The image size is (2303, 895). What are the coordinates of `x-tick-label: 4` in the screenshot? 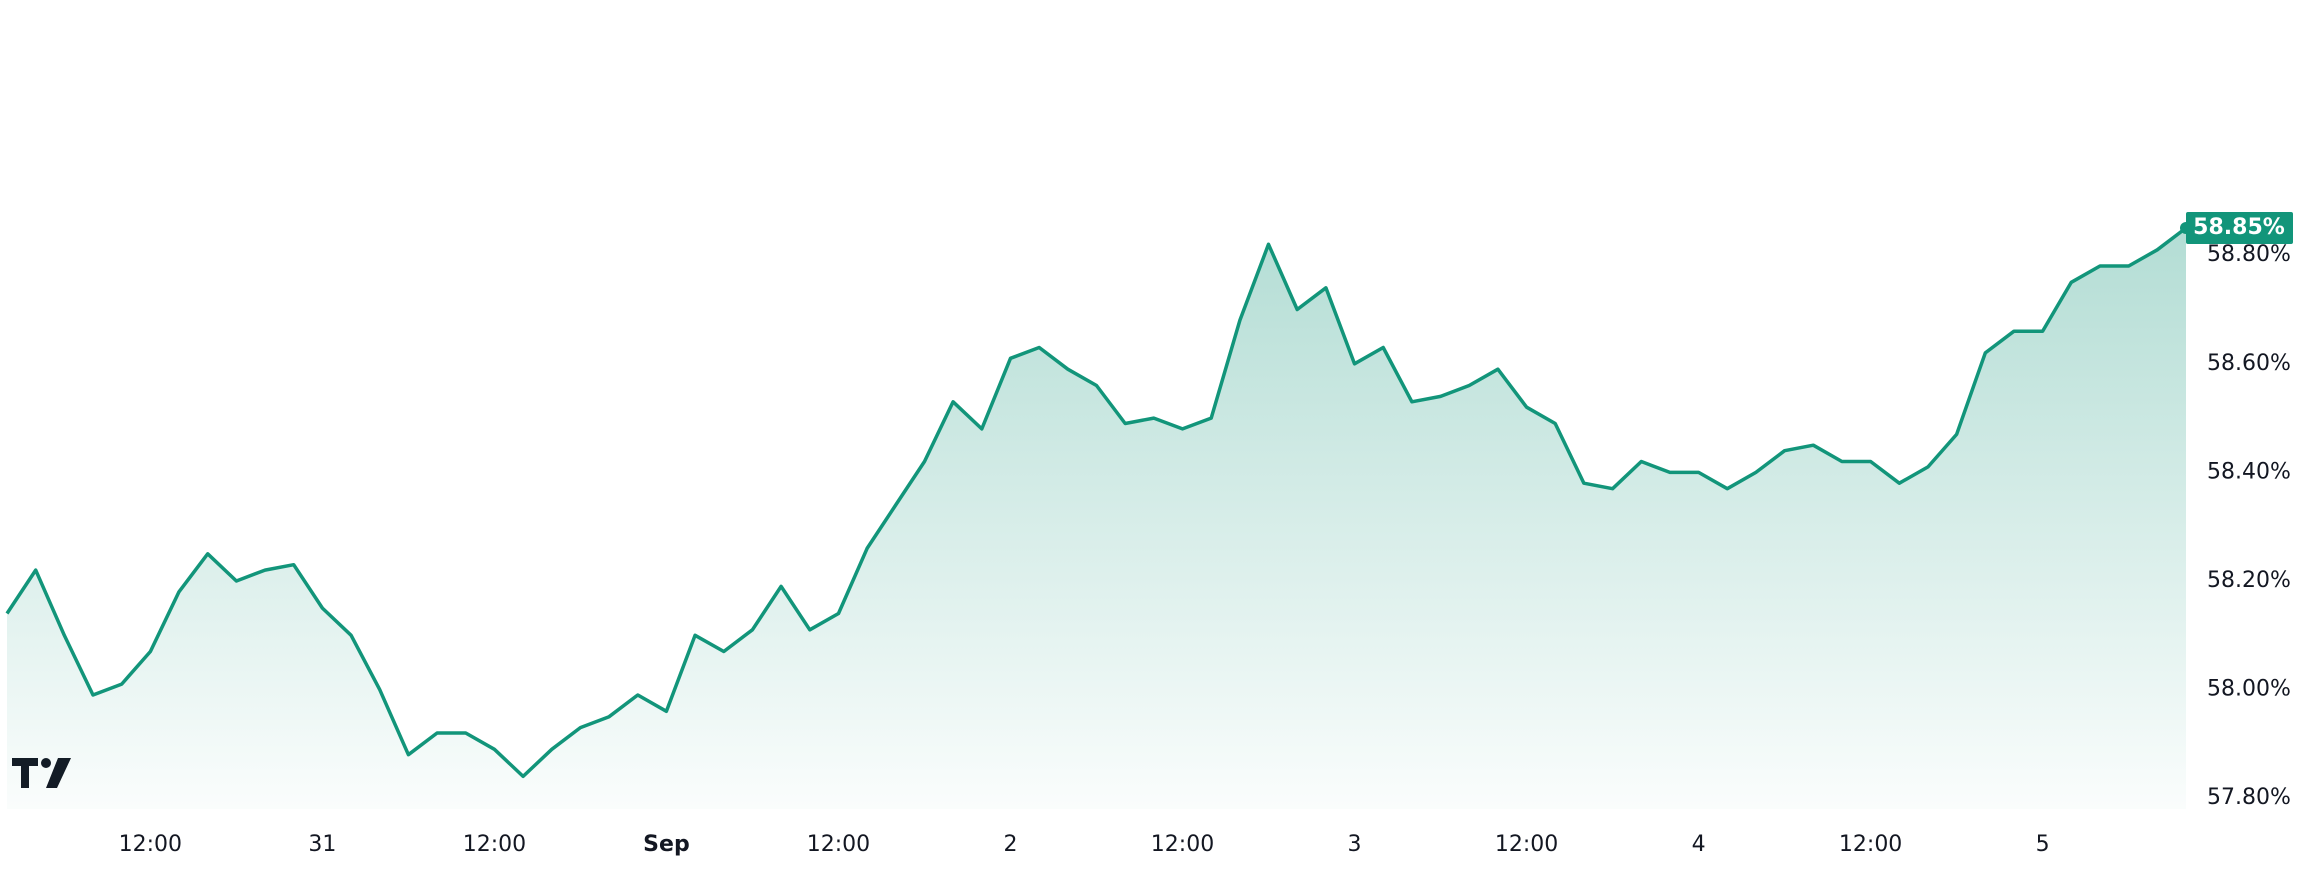 It's located at (1699, 844).